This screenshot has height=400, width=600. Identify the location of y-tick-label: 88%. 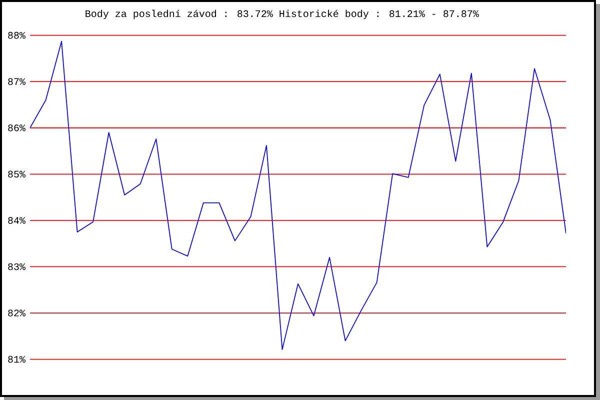
(17, 35).